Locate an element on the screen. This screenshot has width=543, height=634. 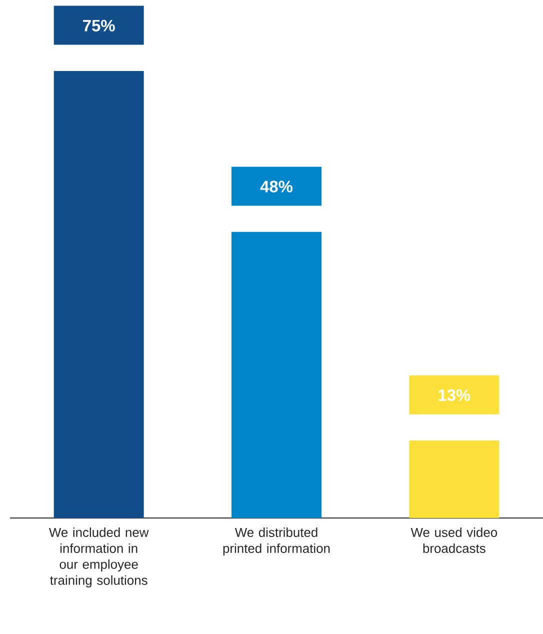
data-label: 48% is located at coordinates (276, 186).